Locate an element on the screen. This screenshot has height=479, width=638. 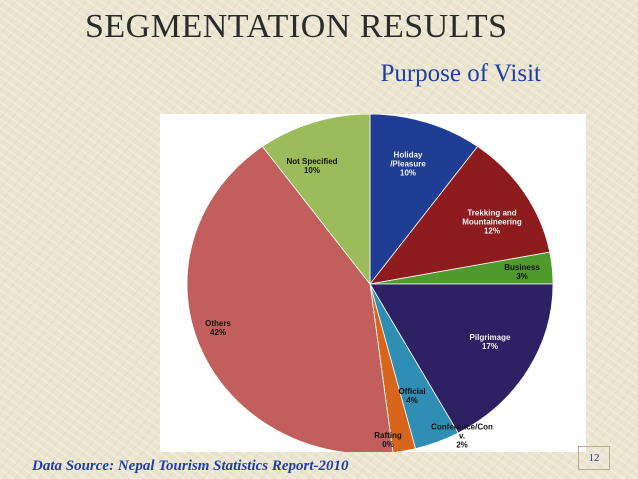
value-label: 2% is located at coordinates (462, 445).